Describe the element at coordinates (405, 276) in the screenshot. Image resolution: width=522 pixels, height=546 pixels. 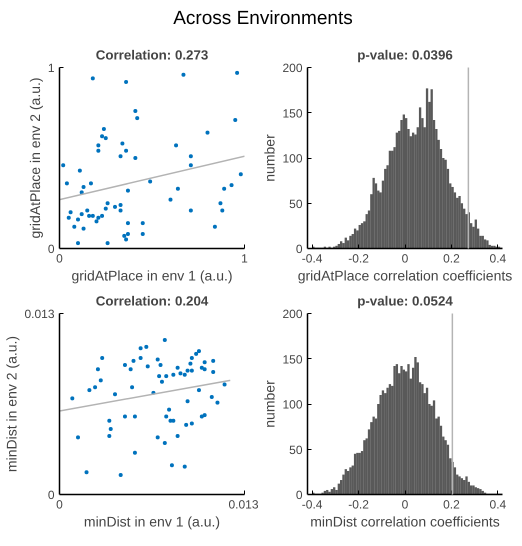
I see `x-axis-title: gridAtPlace correlation coefficients` at that location.